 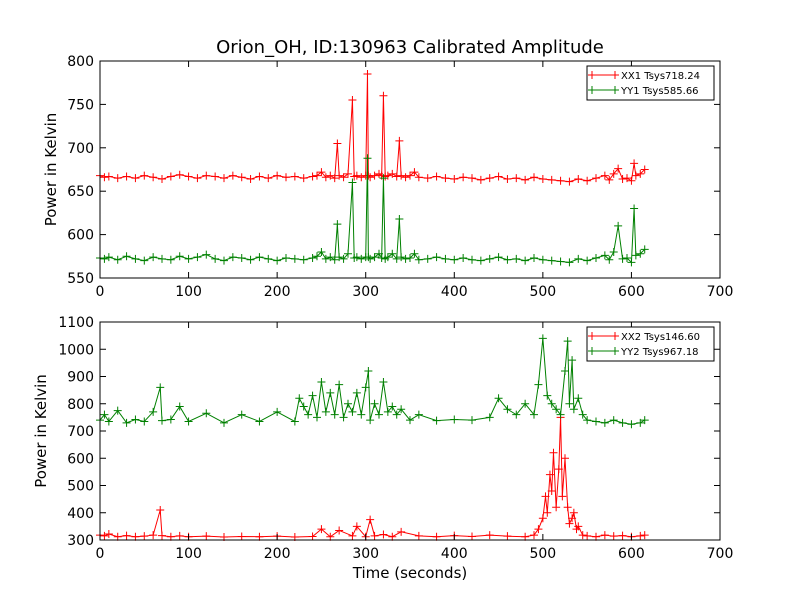 What do you see at coordinates (631, 554) in the screenshot?
I see `x-tick-label: 600` at bounding box center [631, 554].